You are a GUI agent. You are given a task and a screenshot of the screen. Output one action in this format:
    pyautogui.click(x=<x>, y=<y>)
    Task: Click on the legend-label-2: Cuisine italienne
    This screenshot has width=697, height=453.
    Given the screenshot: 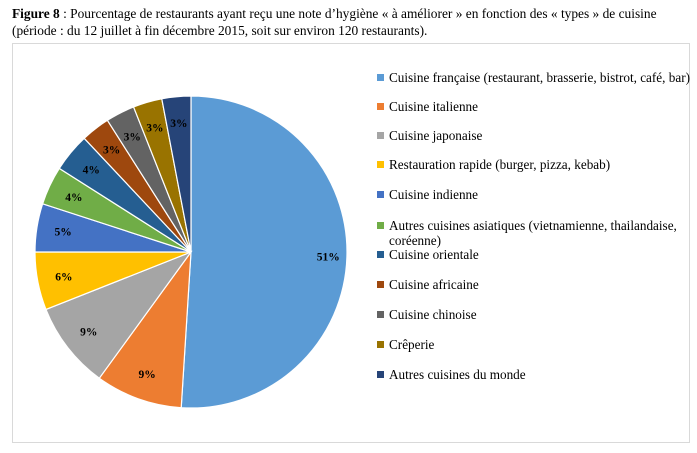 What is the action you would take?
    pyautogui.click(x=433, y=106)
    